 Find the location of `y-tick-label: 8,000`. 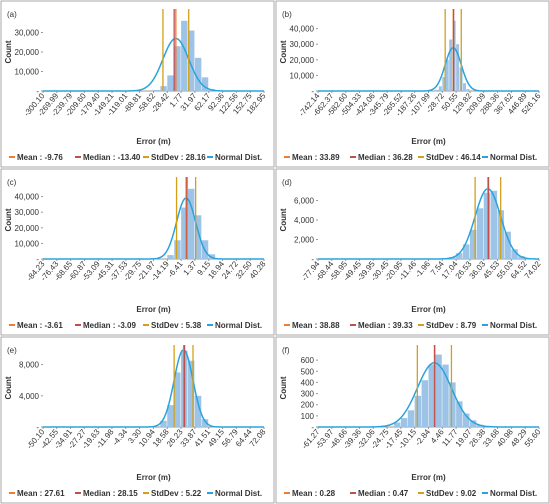

y-tick-label: 8,000 is located at coordinates (29, 365).